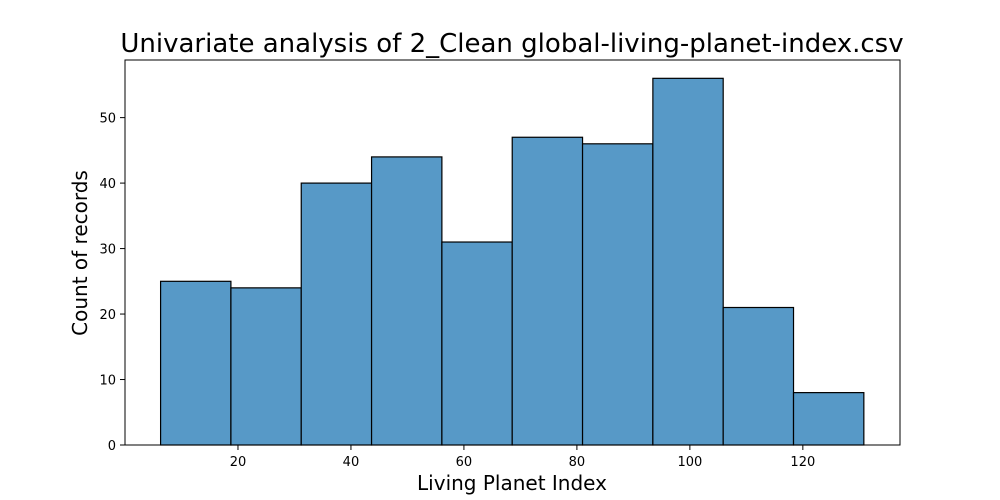 This screenshot has height=500, width=1000. I want to click on x-tick-label: 60, so click(464, 462).